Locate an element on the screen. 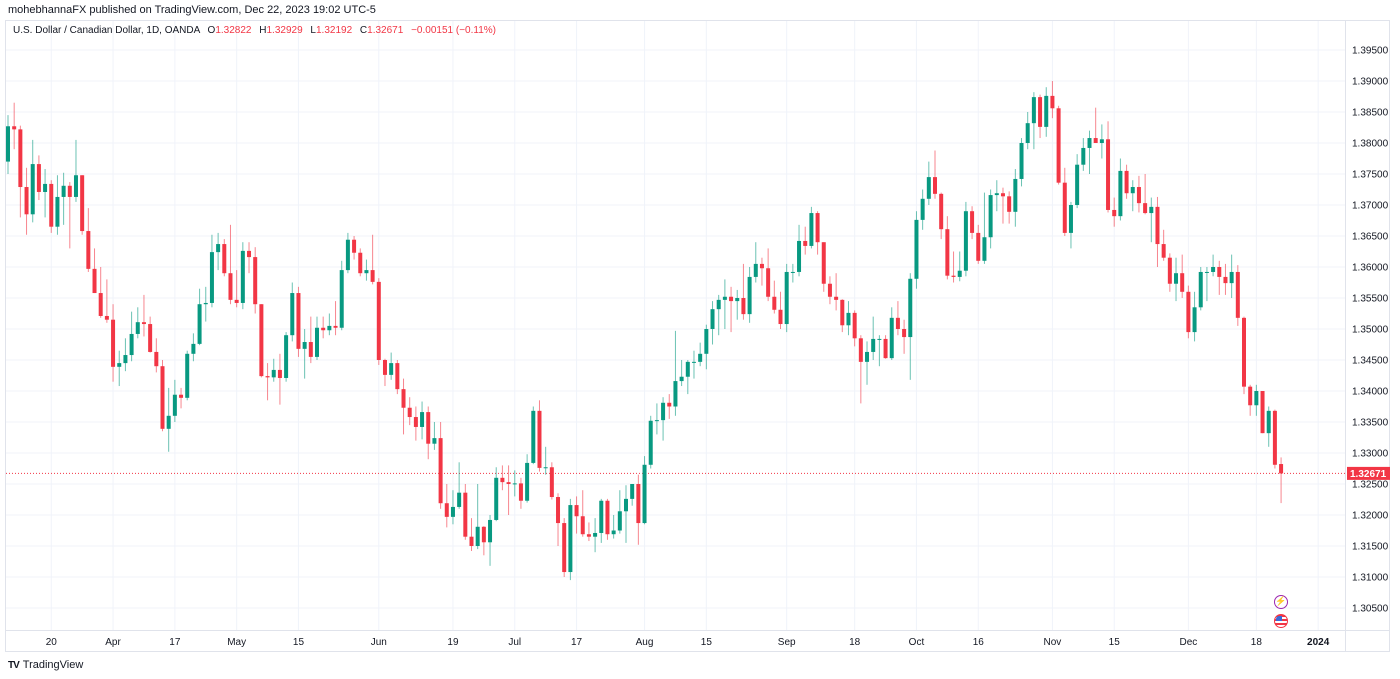  time-tick-label: 20 is located at coordinates (52, 642).